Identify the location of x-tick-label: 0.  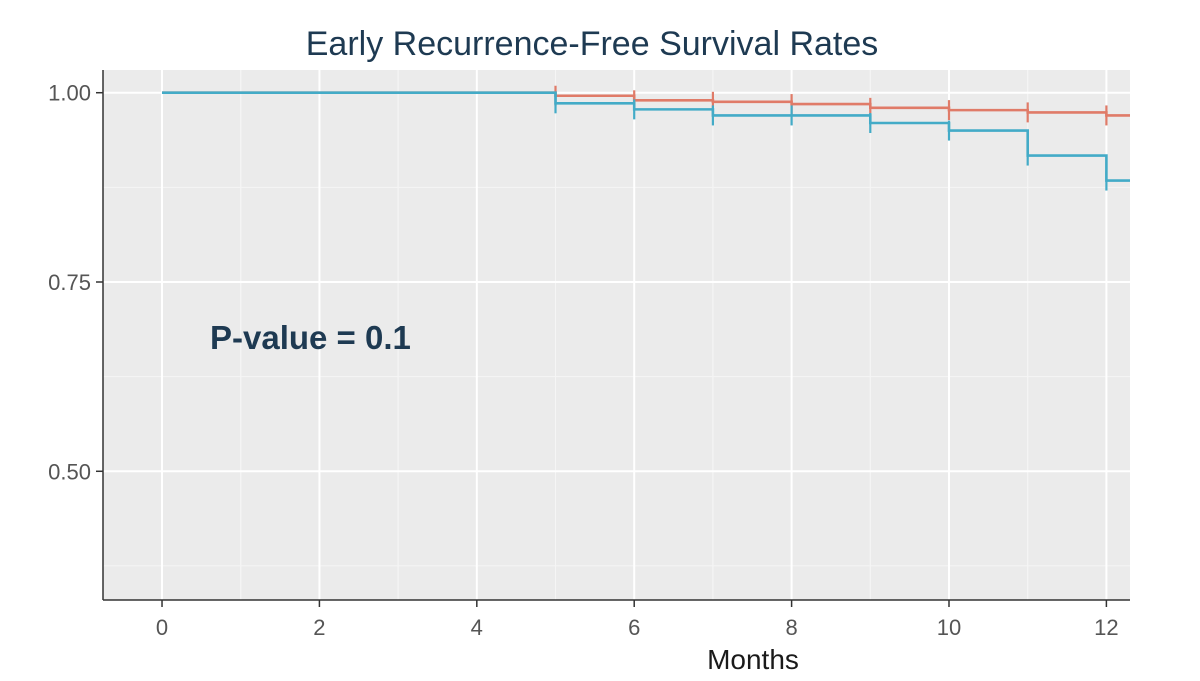
(162, 627).